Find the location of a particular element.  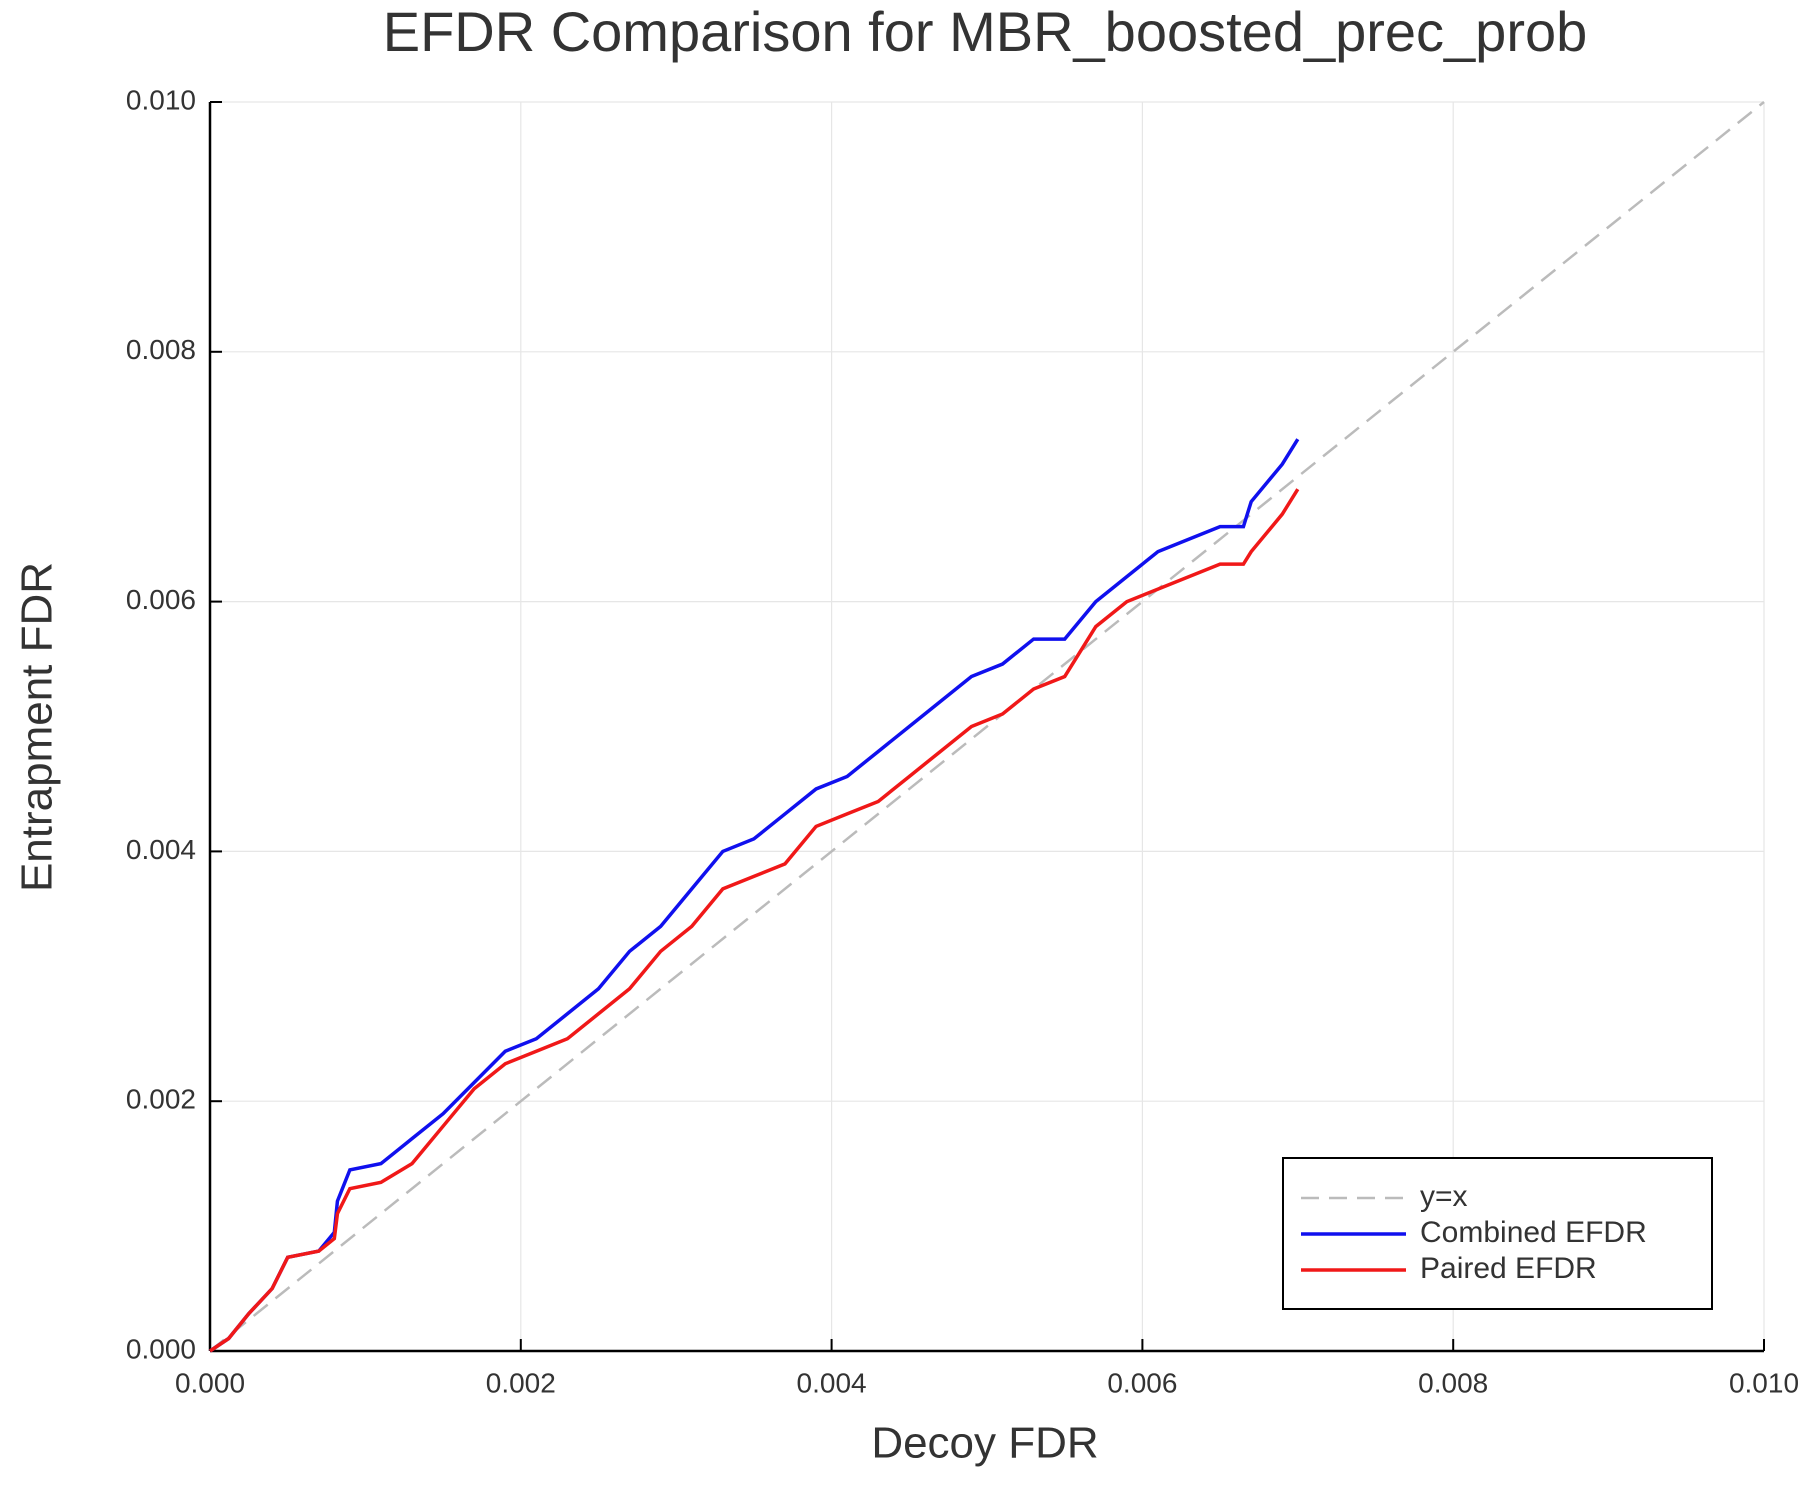

y-tick-label: 0.004 is located at coordinates (161, 849).